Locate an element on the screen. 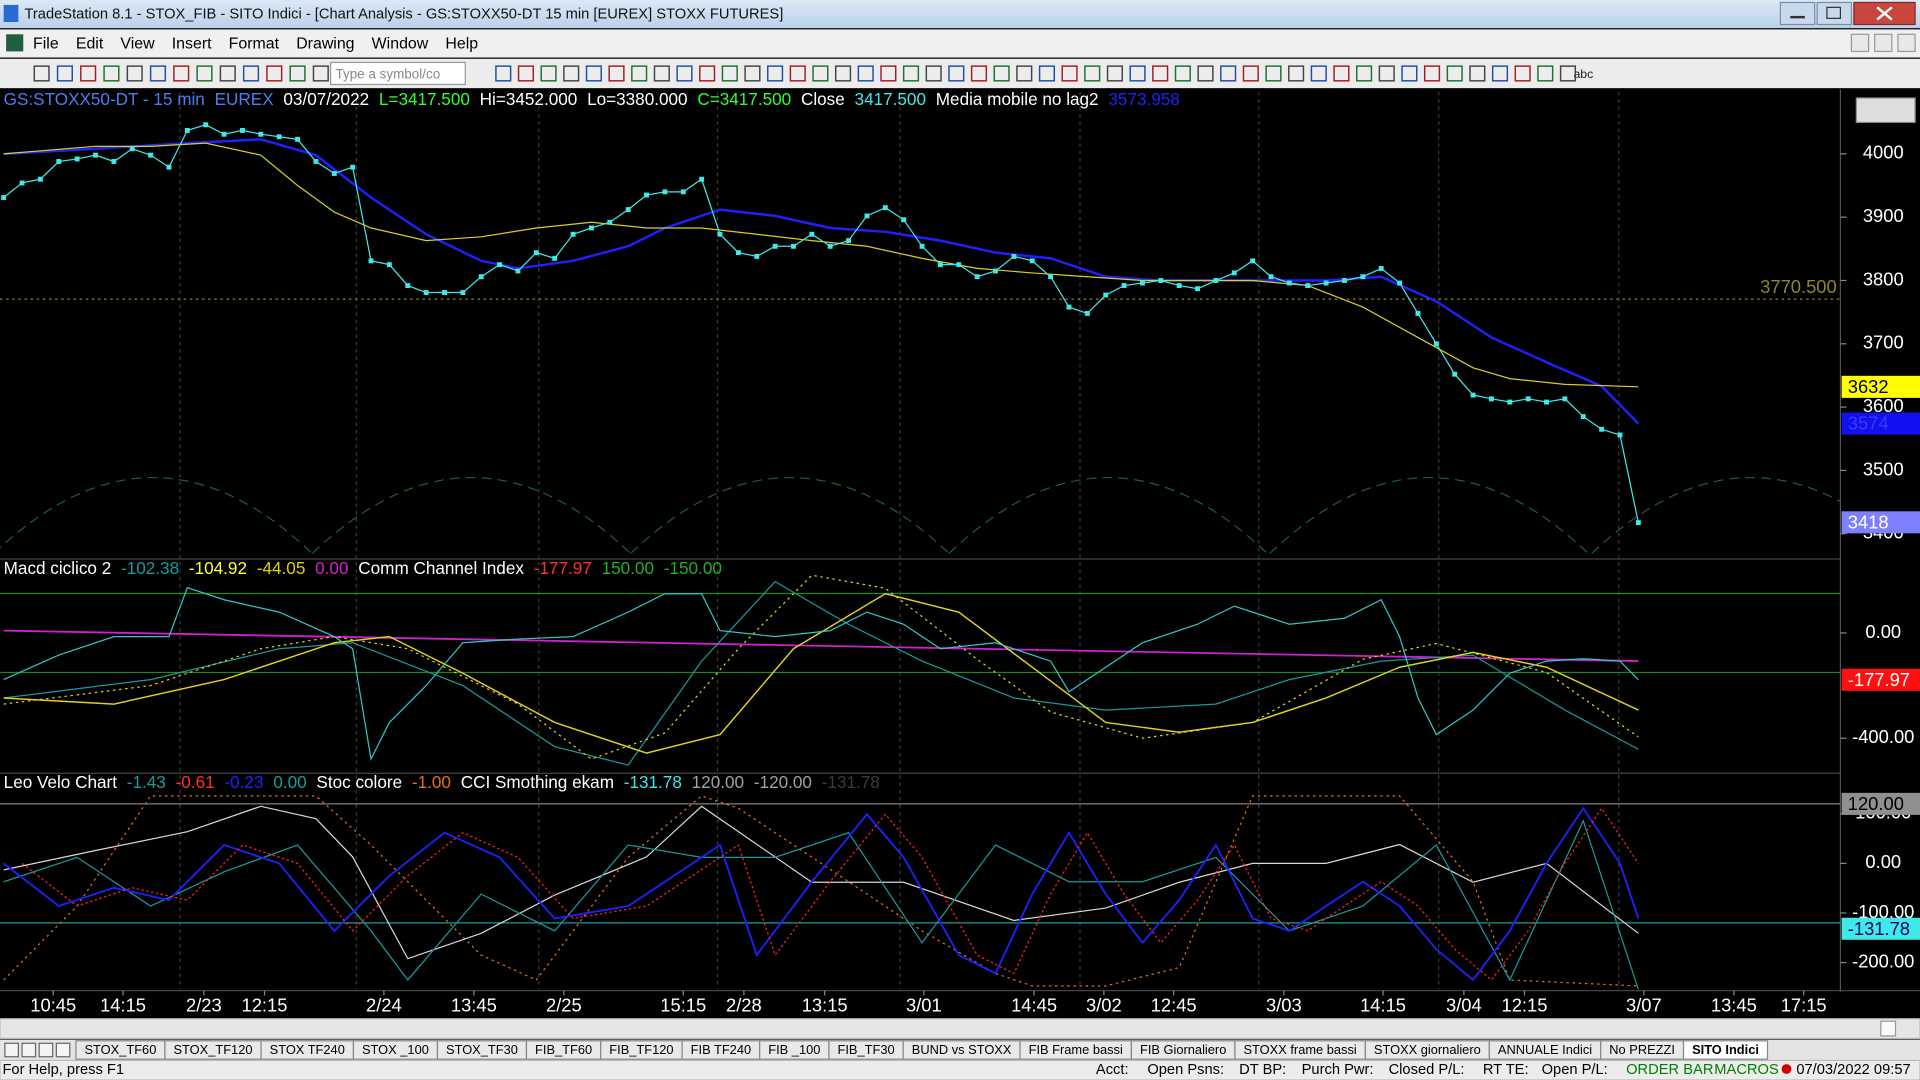 The height and width of the screenshot is (1080, 1920). menu-item: Insert is located at coordinates (192, 43).